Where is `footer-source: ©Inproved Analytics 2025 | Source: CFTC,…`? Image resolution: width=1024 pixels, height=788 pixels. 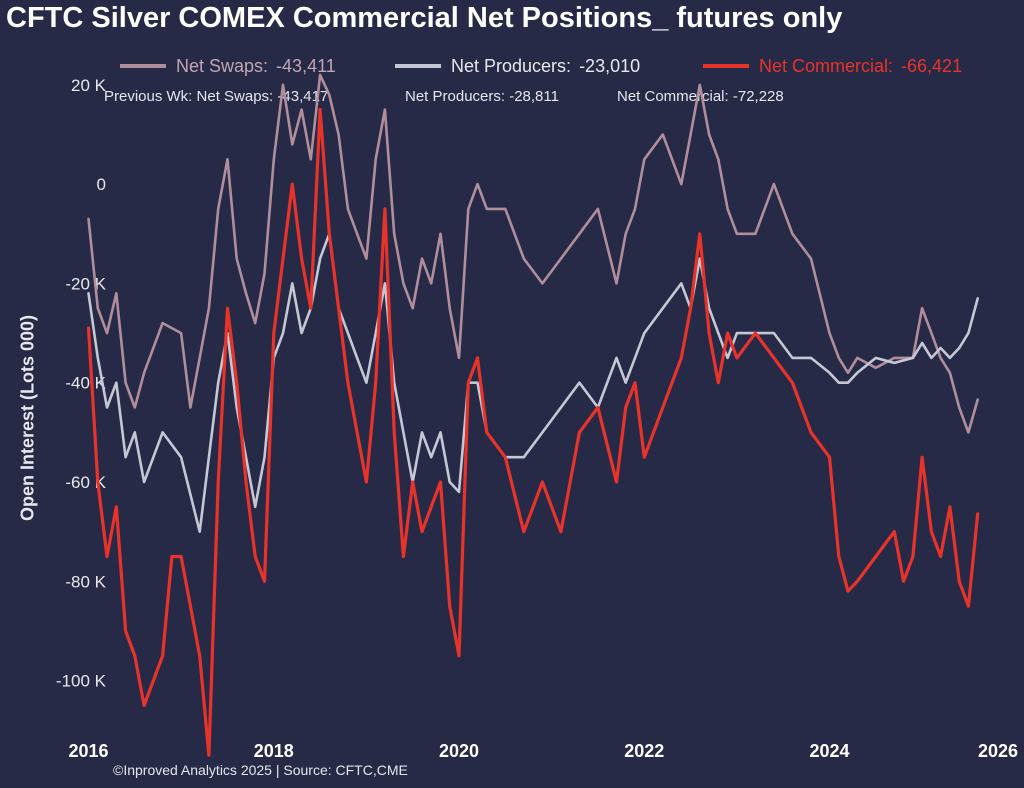
footer-source: ©Inproved Analytics 2025 | Source: CFTC,… is located at coordinates (260, 770).